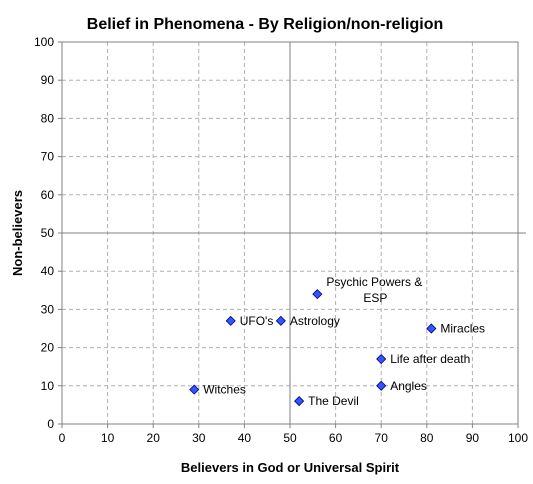  Describe the element at coordinates (44, 42) in the screenshot. I see `y-tick-label: 100` at that location.